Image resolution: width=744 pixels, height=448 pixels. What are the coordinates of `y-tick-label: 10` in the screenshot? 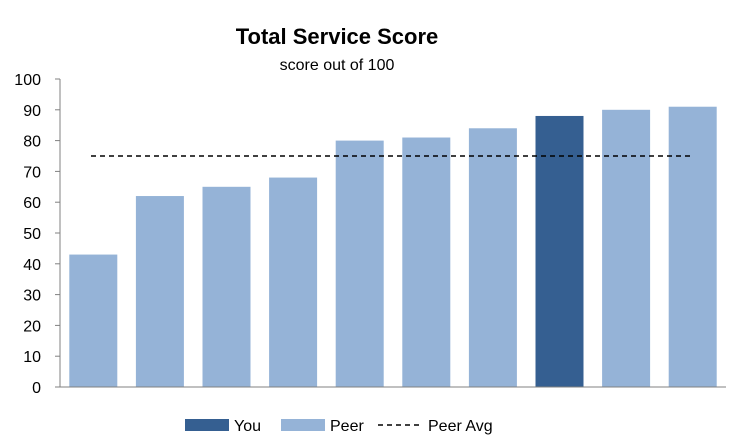 It's located at (32, 357).